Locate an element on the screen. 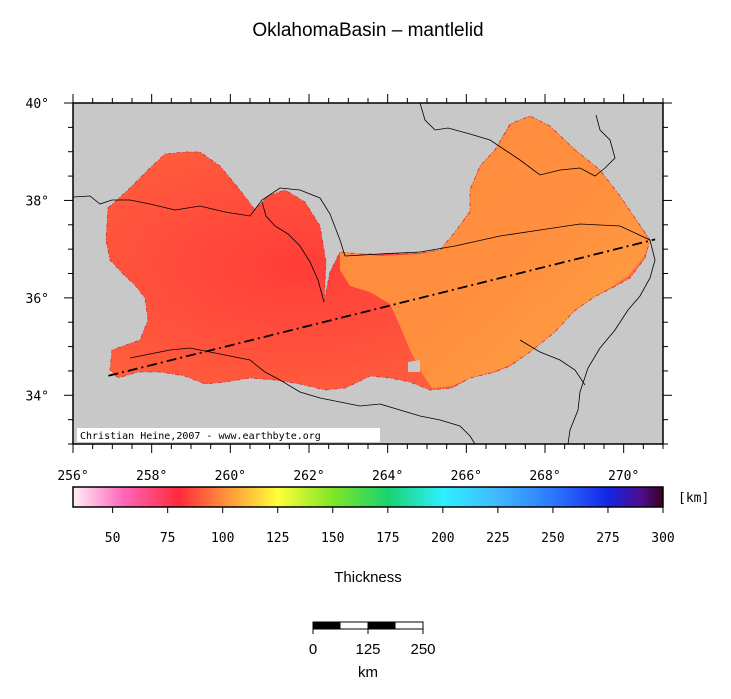 The width and height of the screenshot is (731, 699). y-tick-label: 36° is located at coordinates (37, 299).